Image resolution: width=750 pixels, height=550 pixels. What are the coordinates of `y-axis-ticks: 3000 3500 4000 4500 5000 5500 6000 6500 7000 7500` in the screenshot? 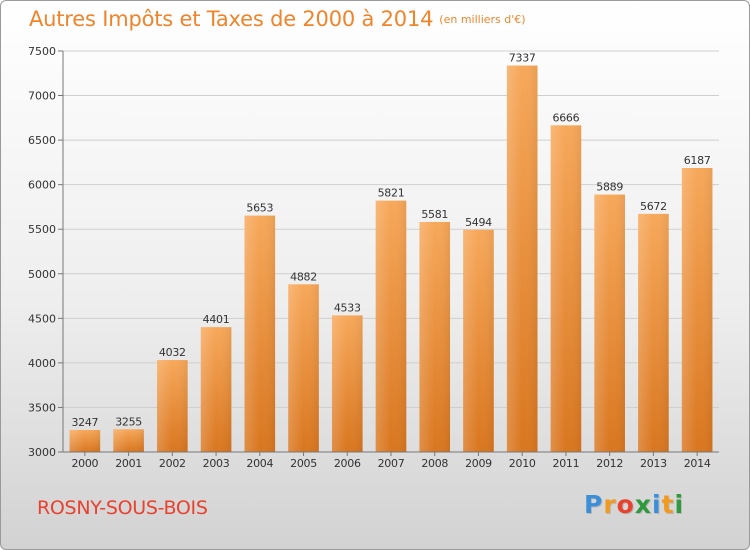 It's located at (45, 252).